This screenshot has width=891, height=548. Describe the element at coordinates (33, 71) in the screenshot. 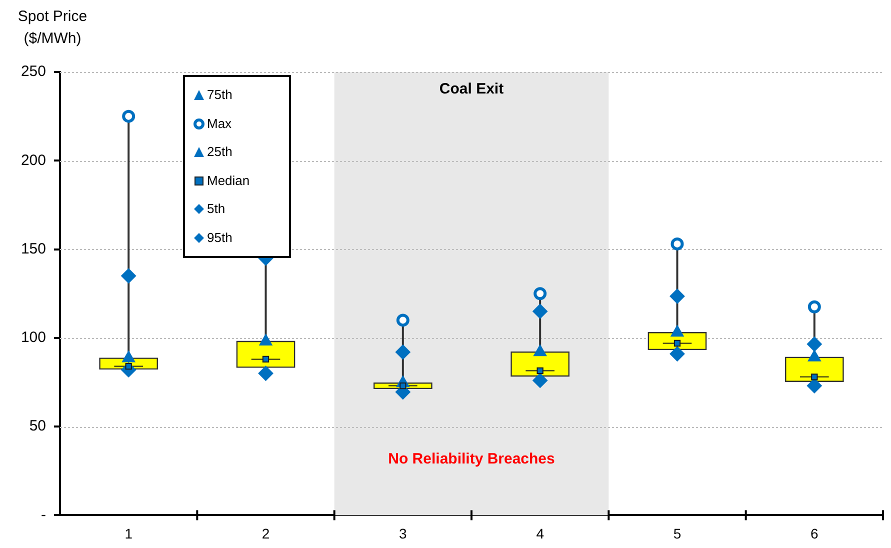

I see `y-tick-label: 250` at that location.